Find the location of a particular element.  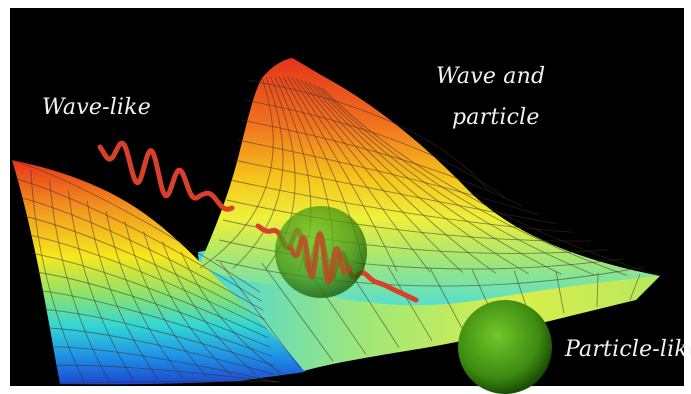

wave-like-label: Wave-like is located at coordinates (96, 107).